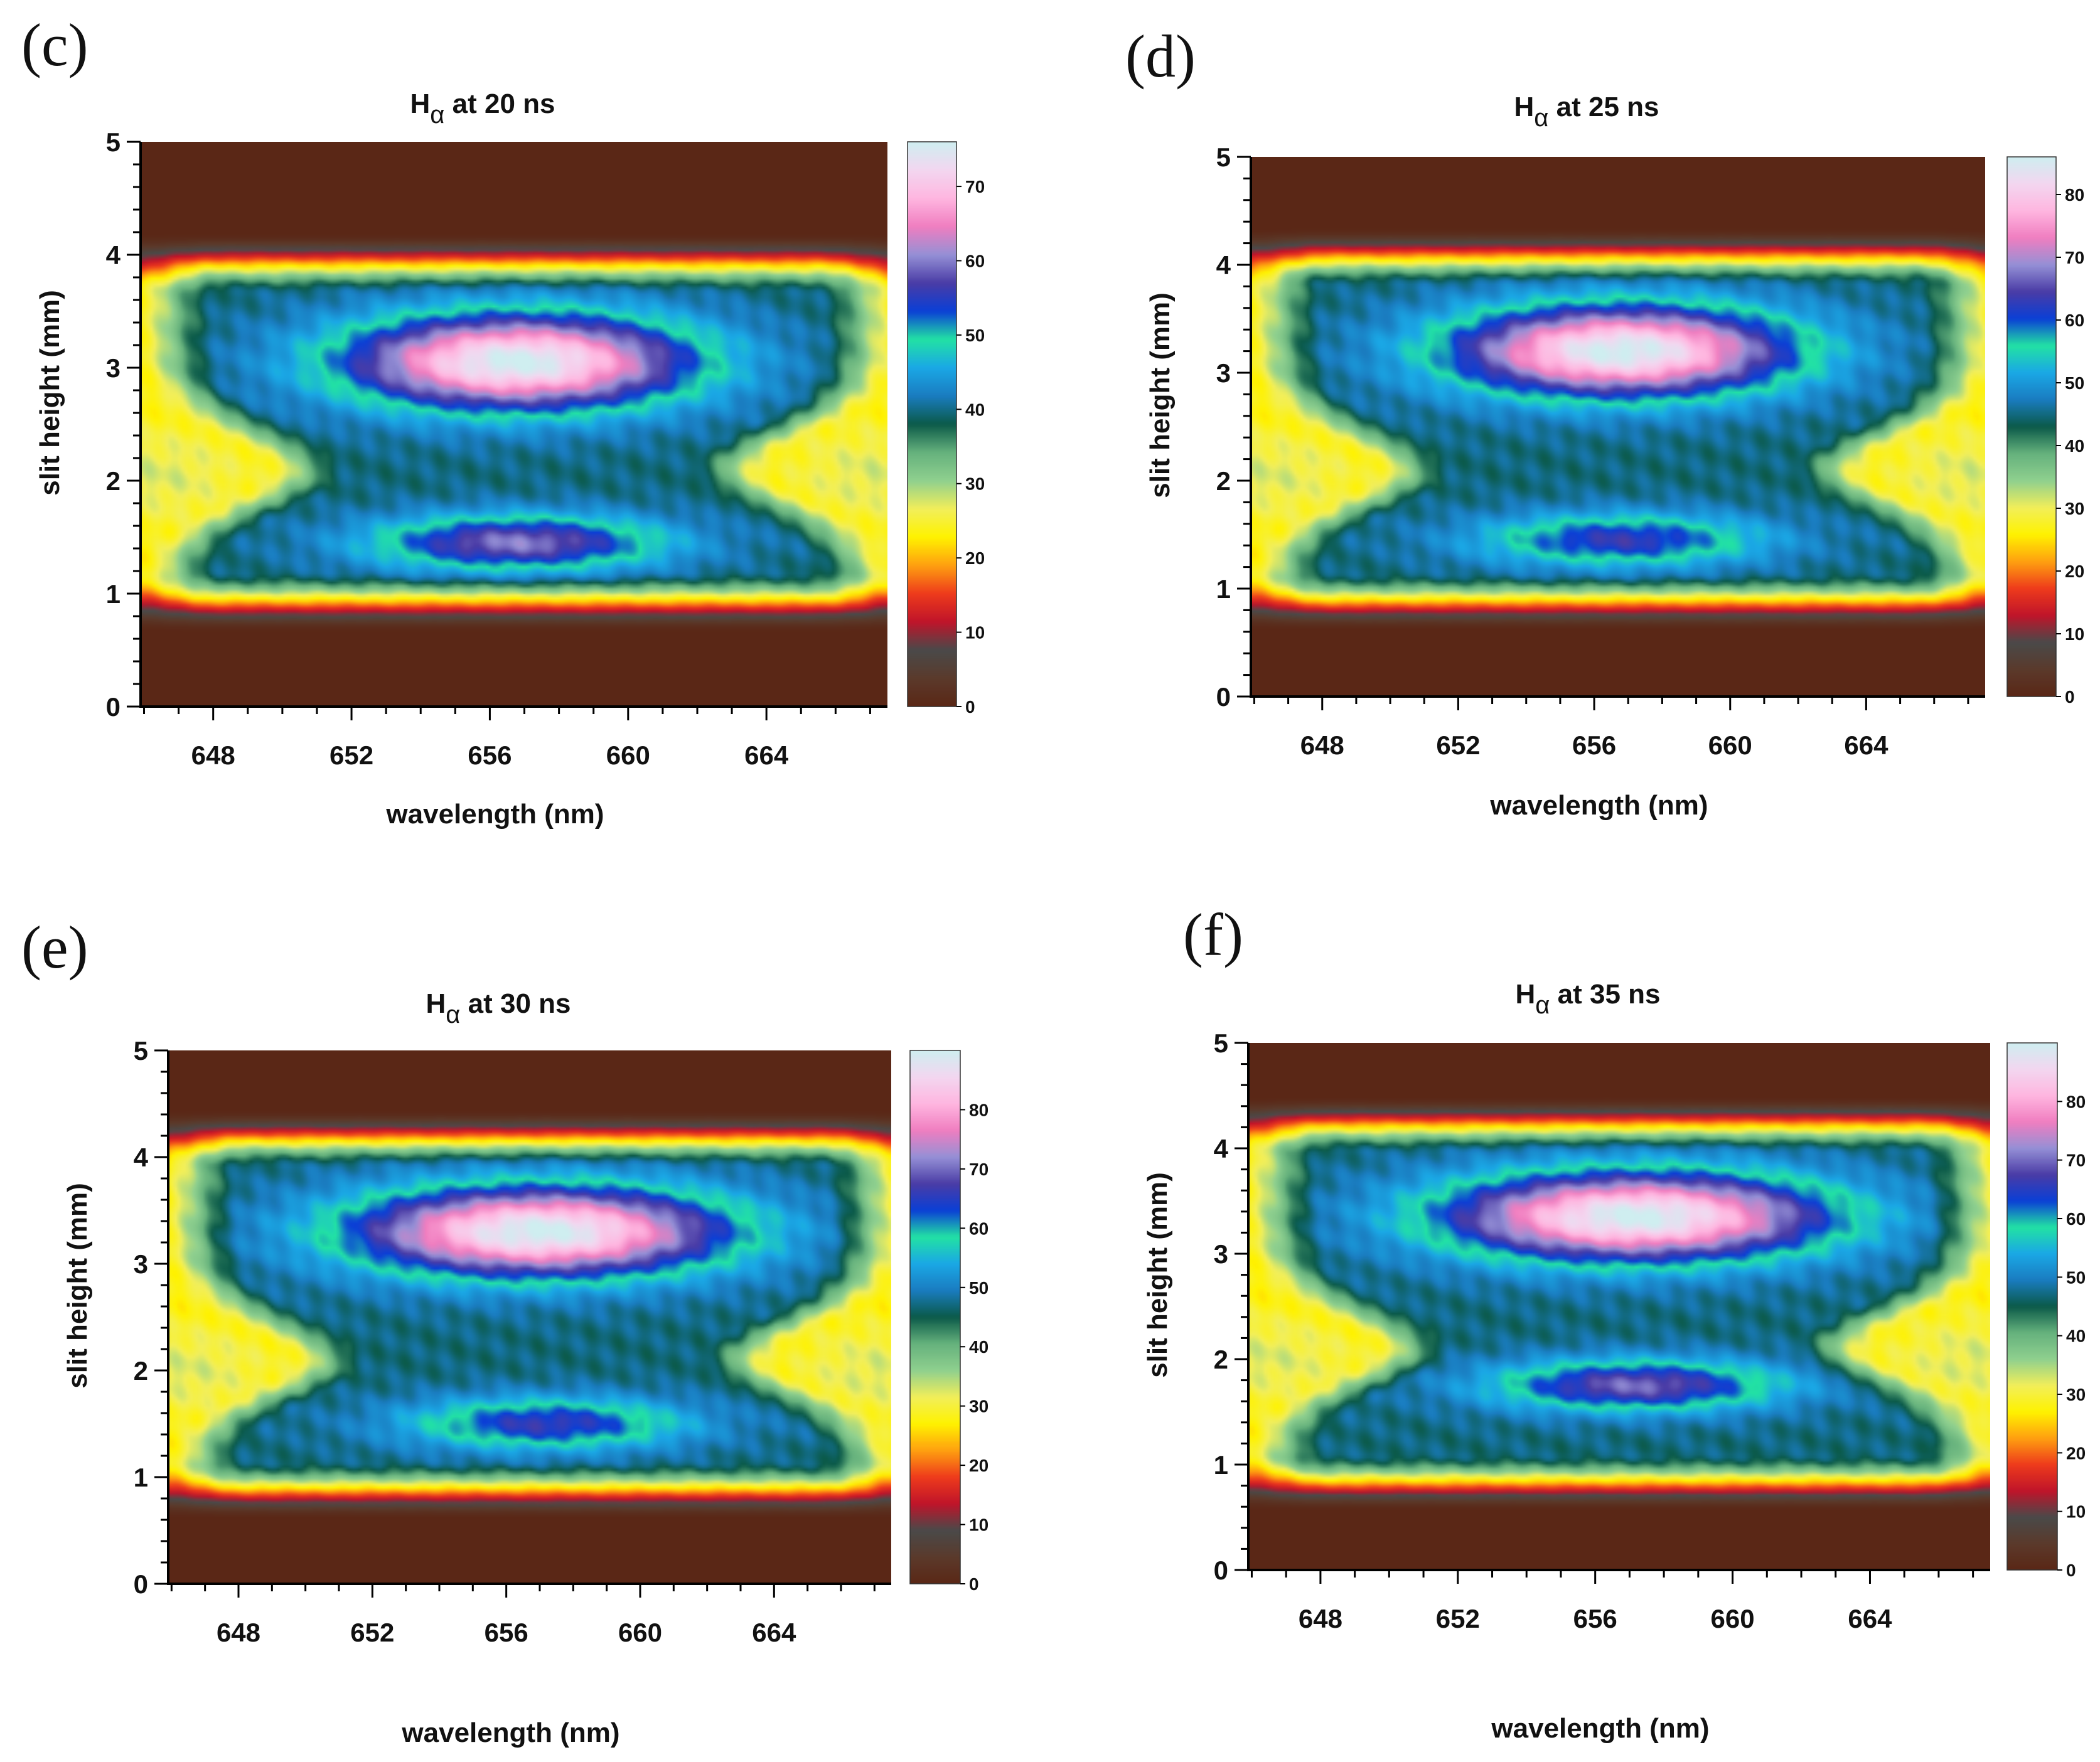  Describe the element at coordinates (498, 1008) in the screenshot. I see `chart-title: Hα at 30 ns` at that location.